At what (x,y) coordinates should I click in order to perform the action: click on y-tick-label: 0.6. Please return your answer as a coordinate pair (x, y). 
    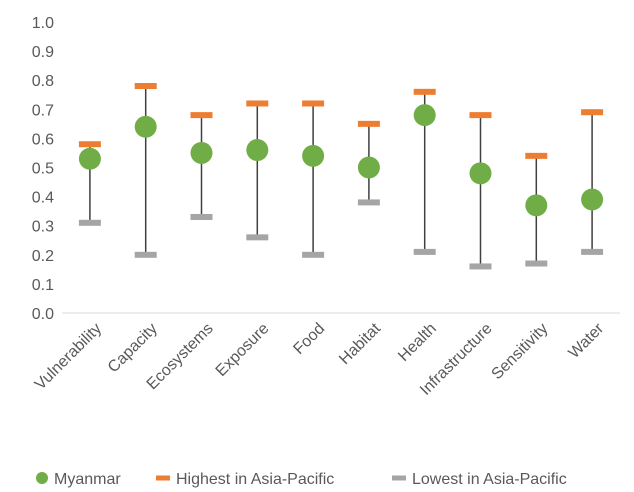
    Looking at the image, I should click on (43, 139).